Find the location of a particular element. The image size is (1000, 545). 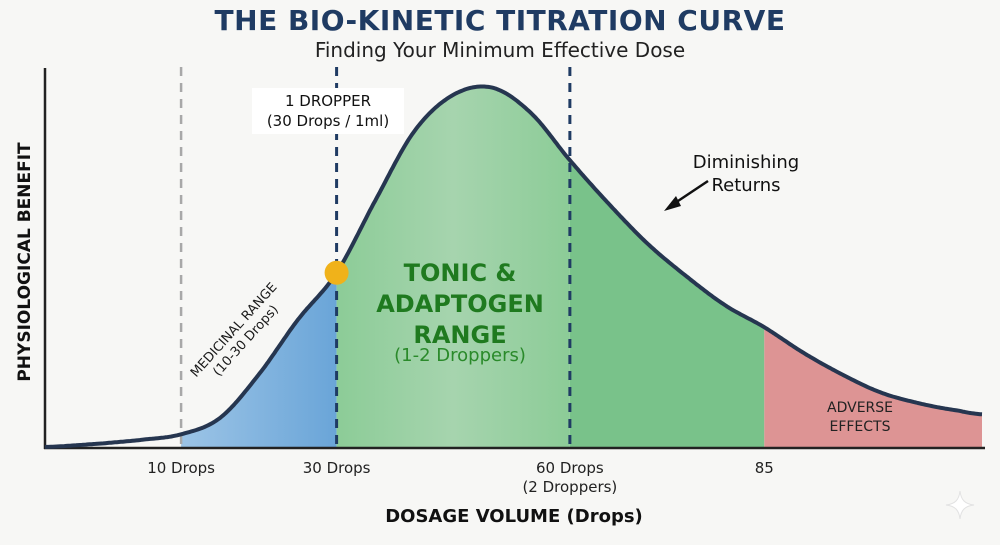

diminishing-line2: Returns is located at coordinates (746, 185).